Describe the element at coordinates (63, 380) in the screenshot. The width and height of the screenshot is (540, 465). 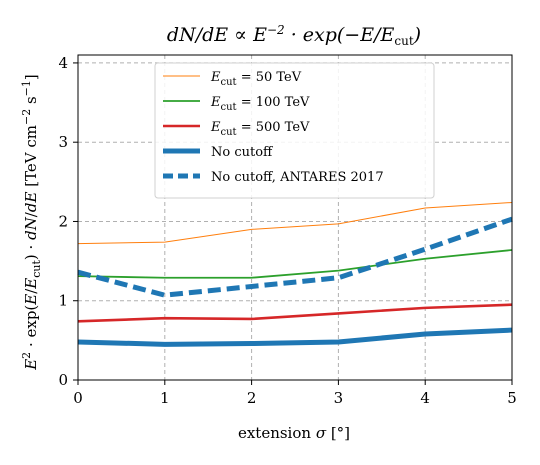
I see `y-tick-label: 0` at that location.